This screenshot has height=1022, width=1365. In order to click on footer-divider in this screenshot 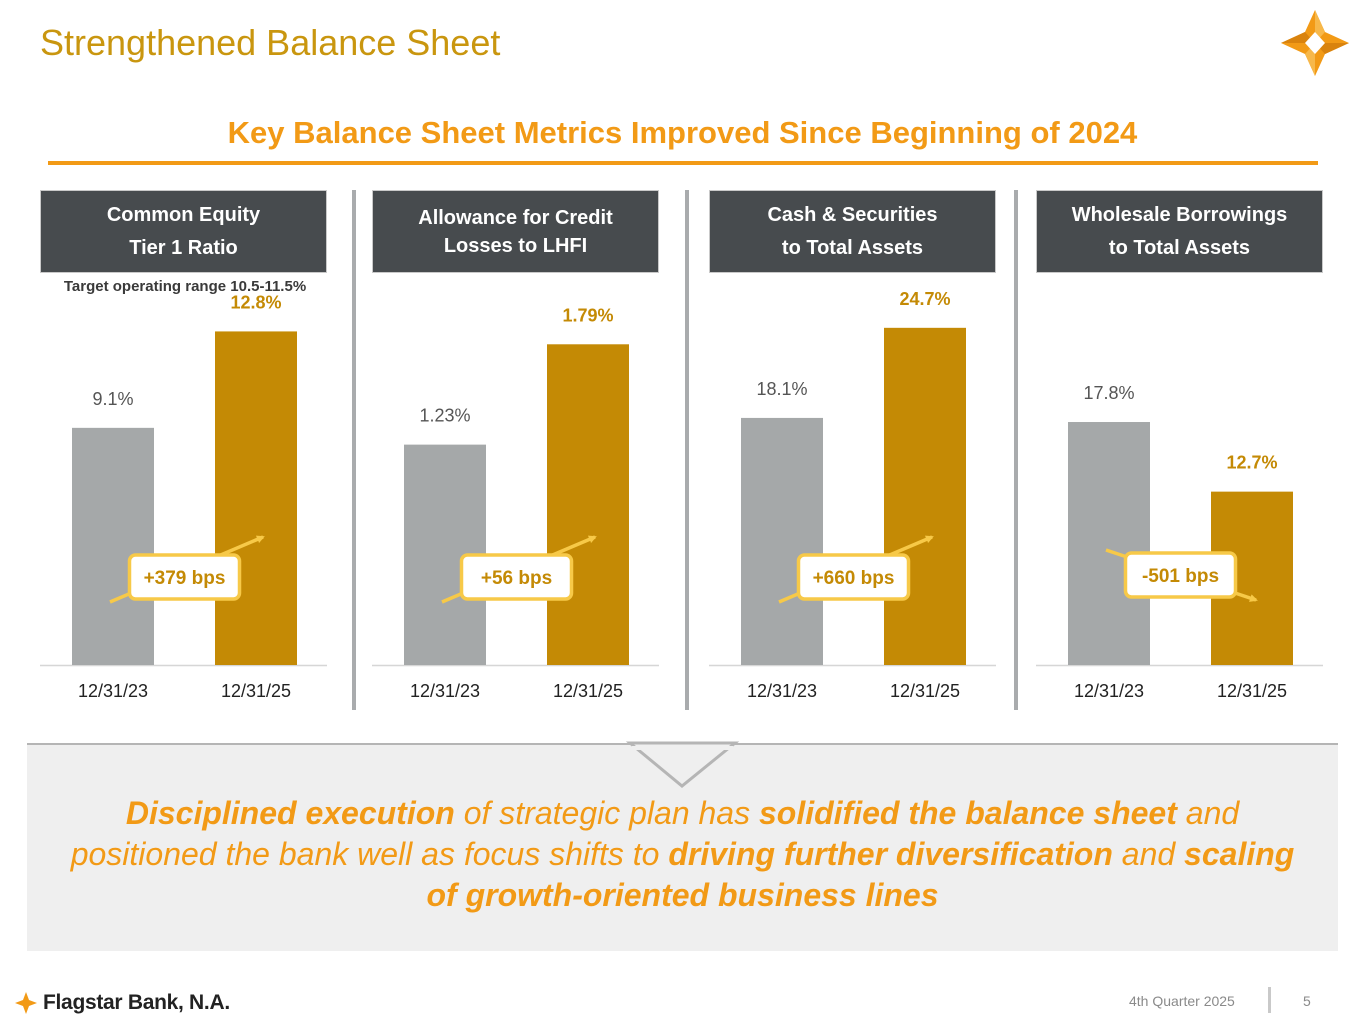, I will do `click(1269, 1000)`.